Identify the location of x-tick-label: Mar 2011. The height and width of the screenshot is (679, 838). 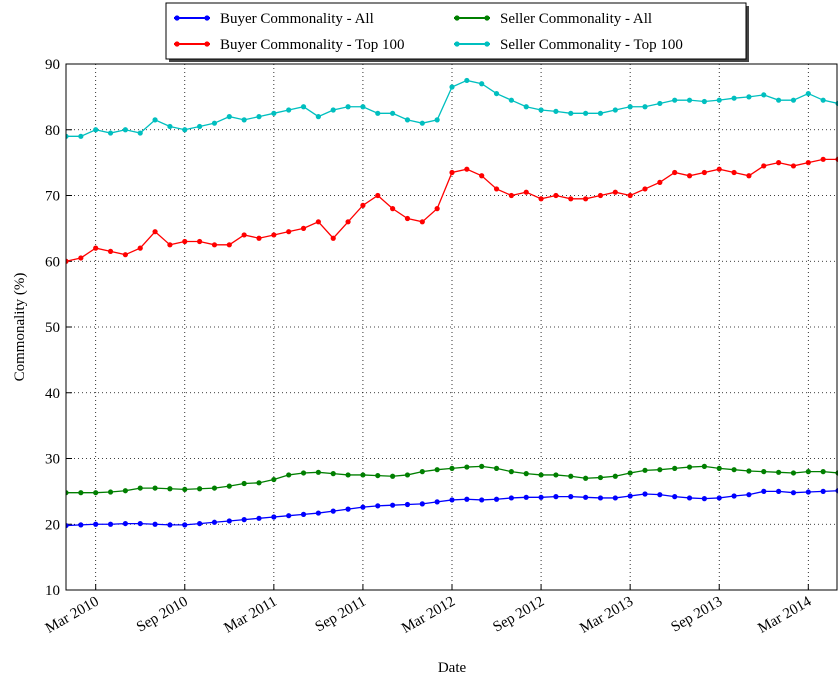
(250, 615).